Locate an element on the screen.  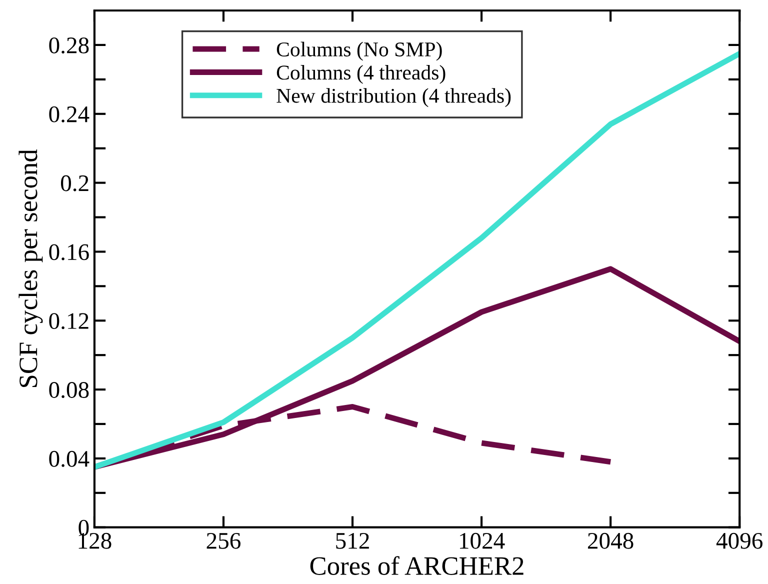
y-tick-label: 0.04 is located at coordinates (69, 458).